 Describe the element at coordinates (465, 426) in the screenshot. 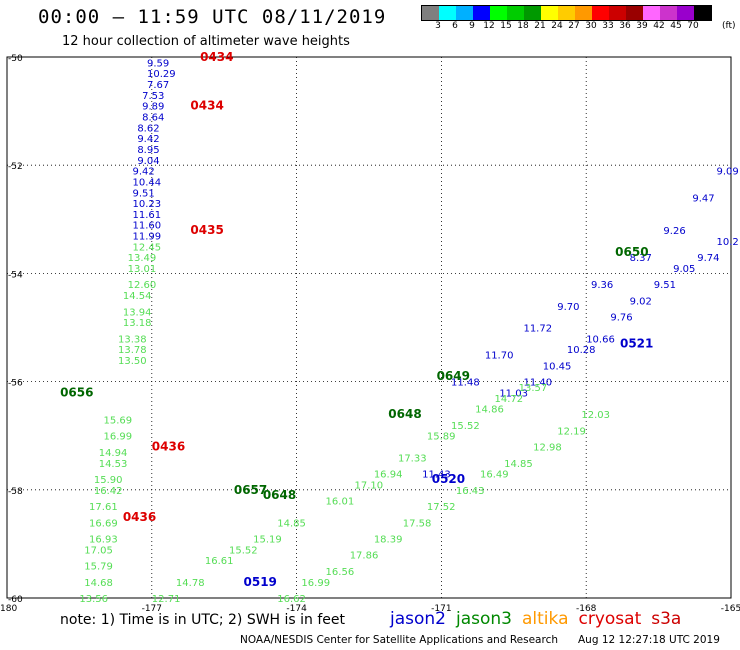

I see `data-label-jason3: 15.52` at that location.